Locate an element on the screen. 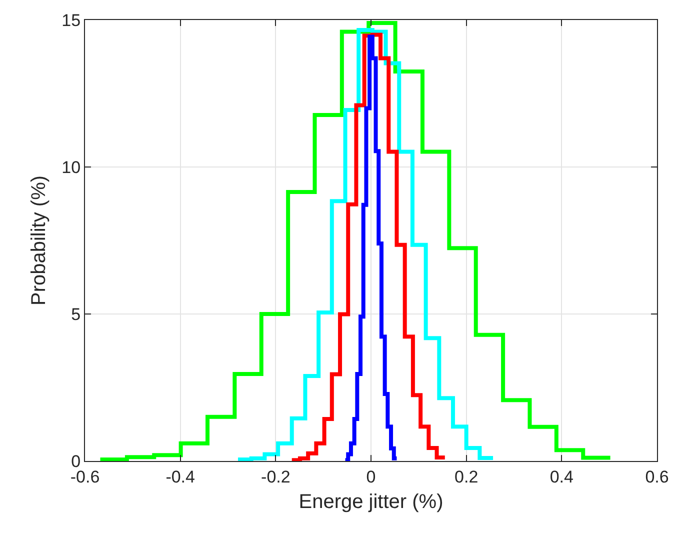 This screenshot has height=536, width=677. x-tick-label: 0 is located at coordinates (371, 476).